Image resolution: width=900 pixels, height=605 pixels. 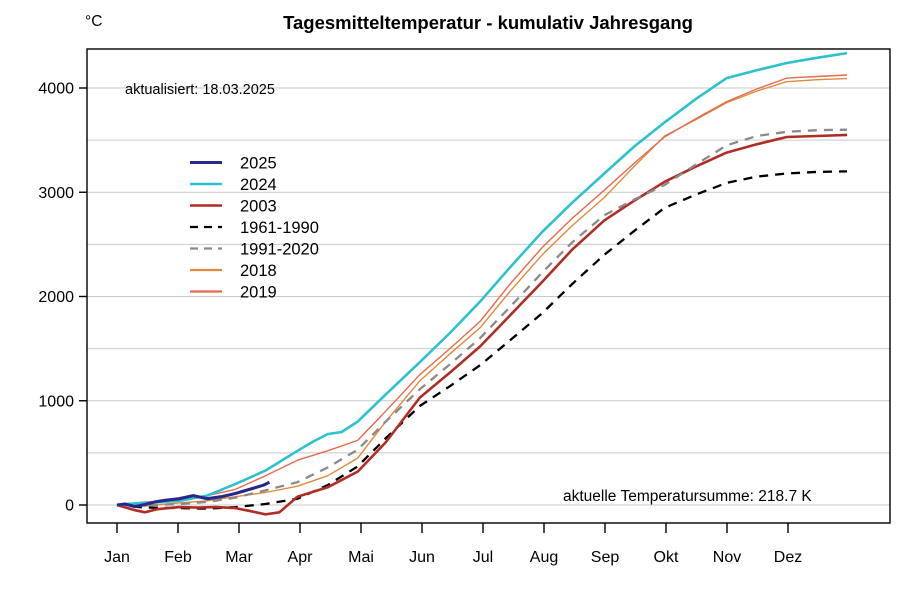 What do you see at coordinates (258, 207) in the screenshot?
I see `legend-label-2003: 2003` at bounding box center [258, 207].